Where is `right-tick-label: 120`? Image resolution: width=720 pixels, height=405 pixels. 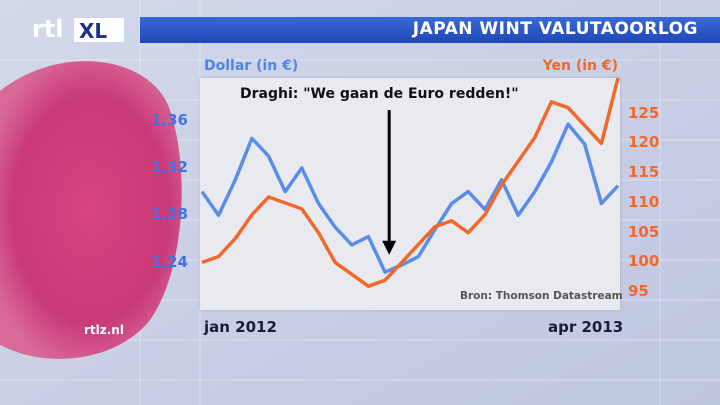
right-tick-label: 120 is located at coordinates (644, 142).